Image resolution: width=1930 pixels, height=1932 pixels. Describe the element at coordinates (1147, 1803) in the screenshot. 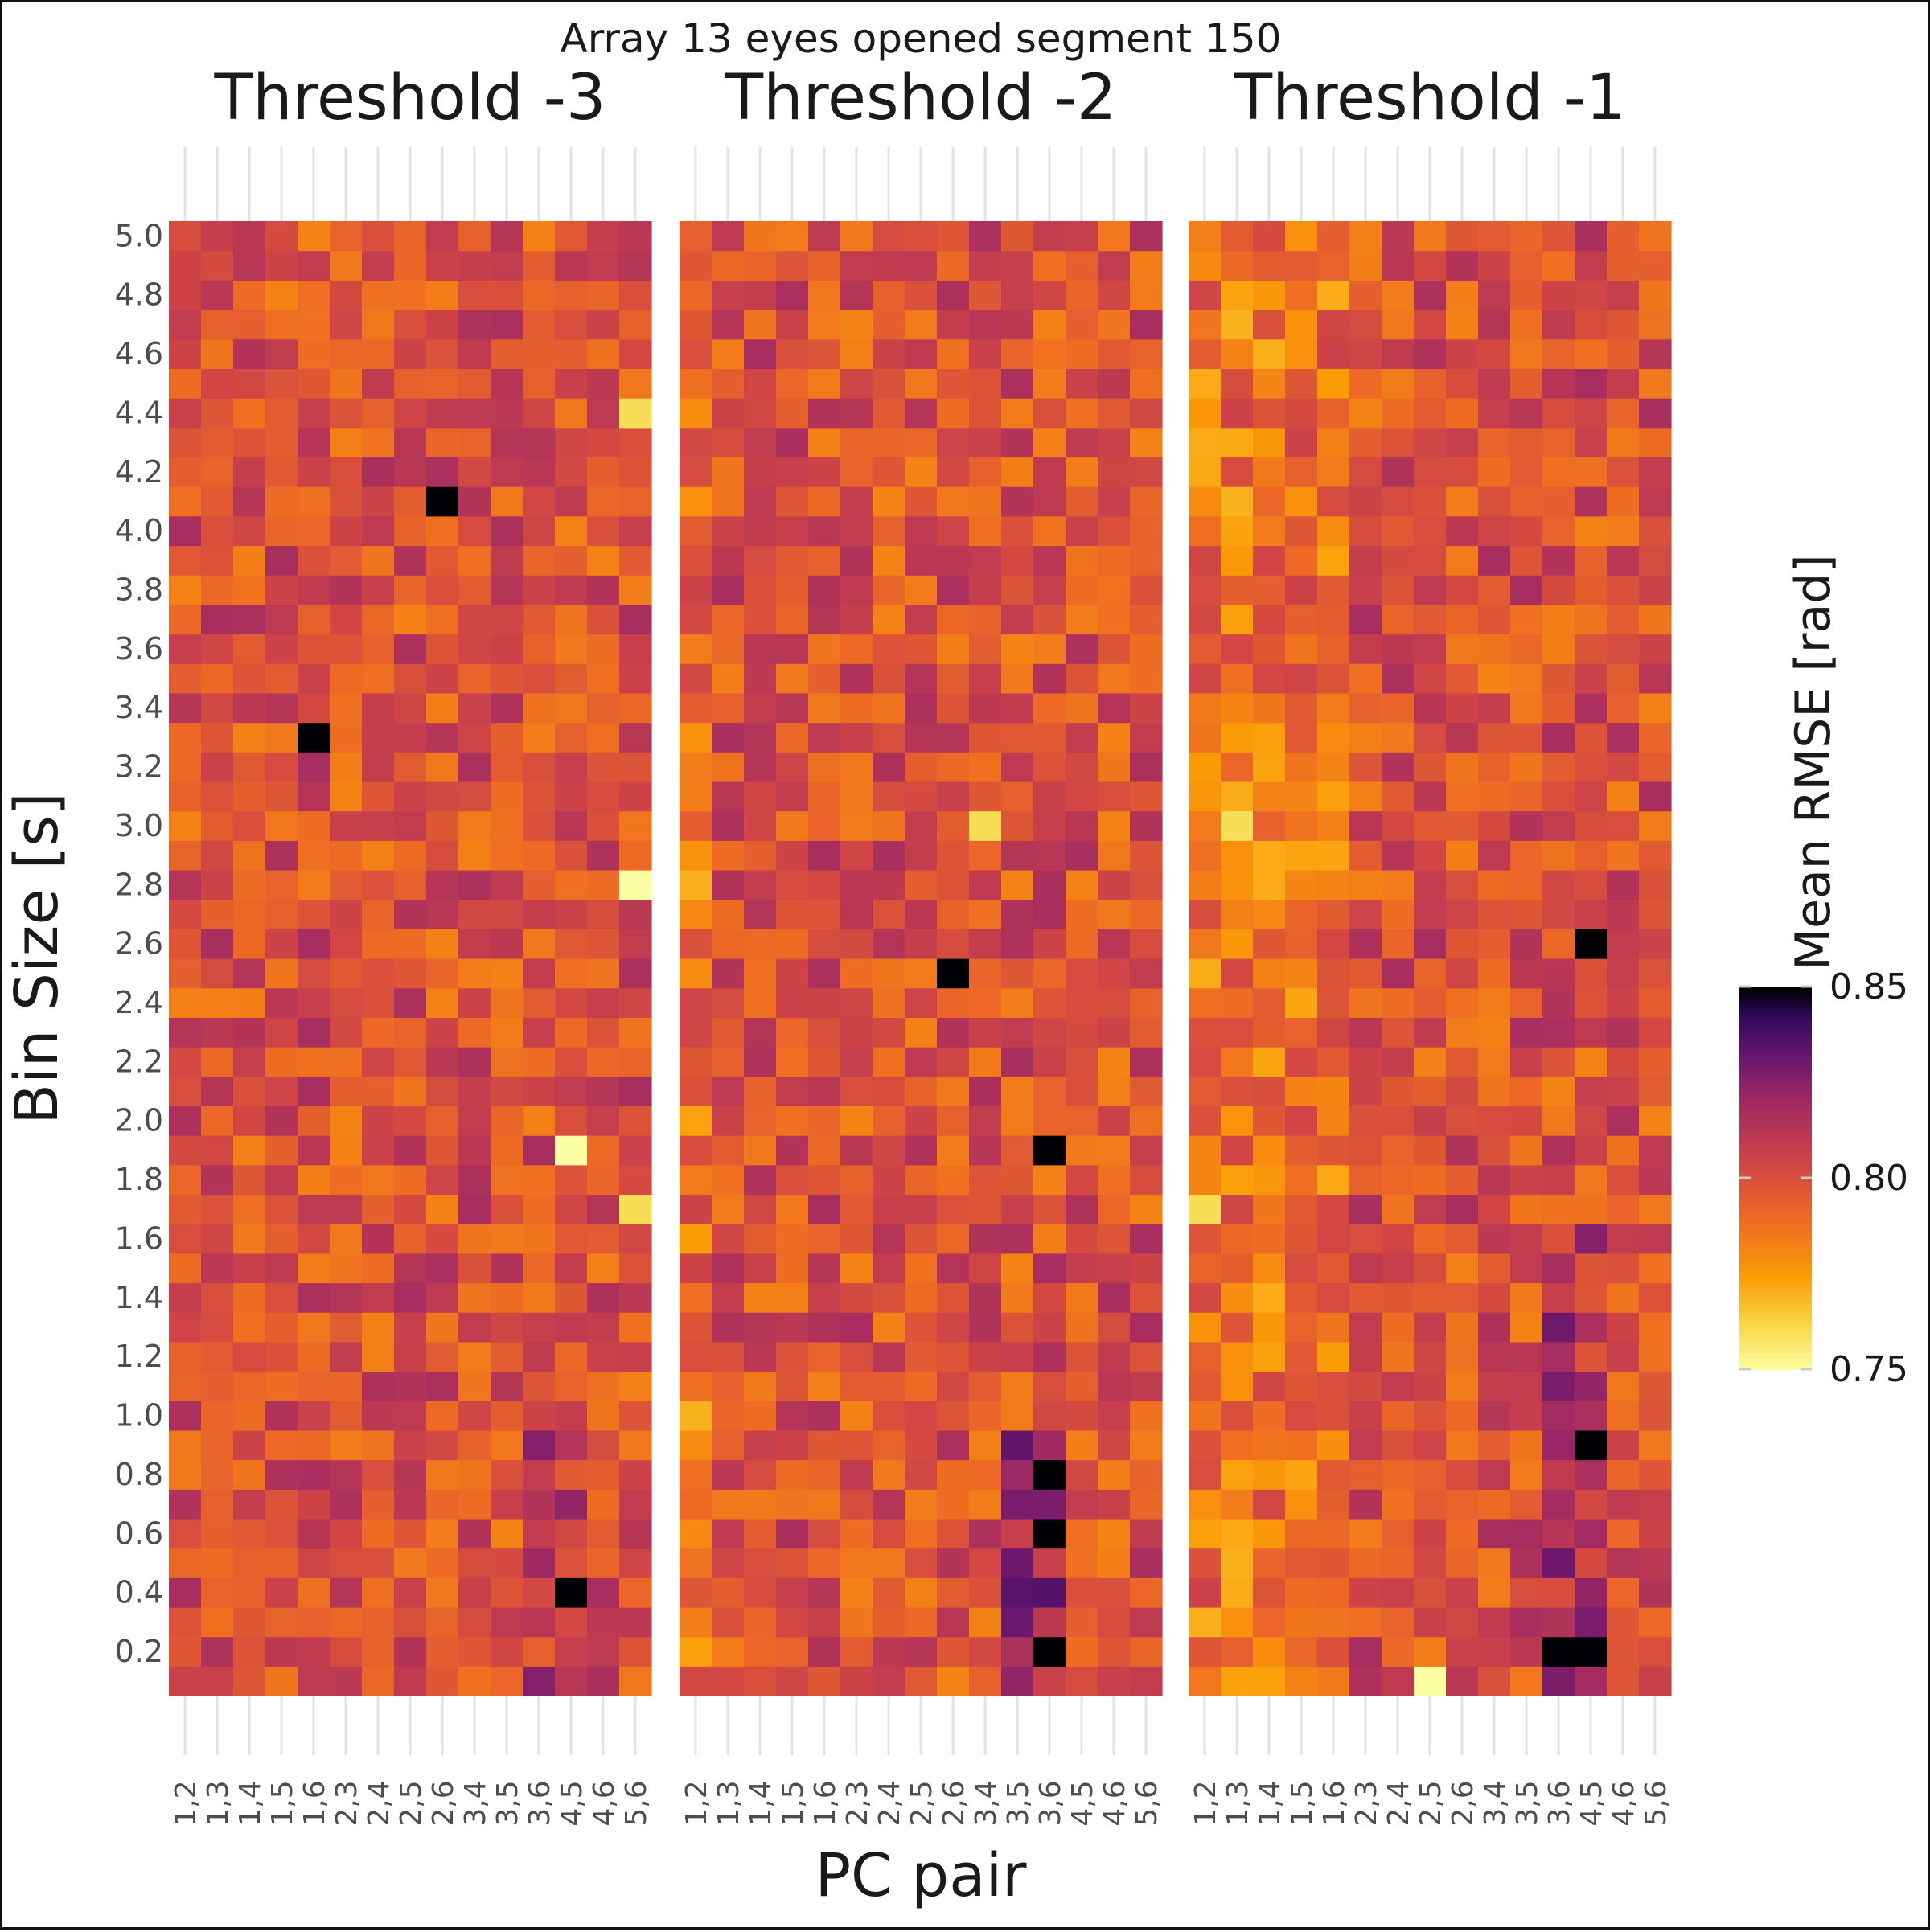

I see `x-tick-label: 5,6` at that location.